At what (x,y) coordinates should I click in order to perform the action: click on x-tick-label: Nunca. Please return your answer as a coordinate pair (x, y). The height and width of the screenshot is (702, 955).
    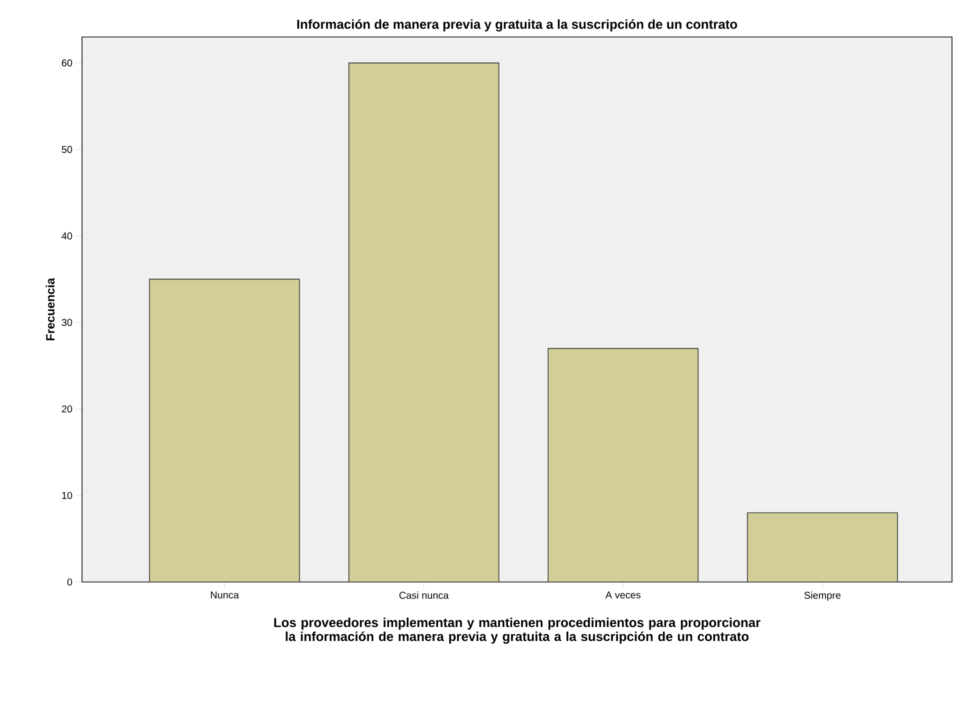
    Looking at the image, I should click on (224, 595).